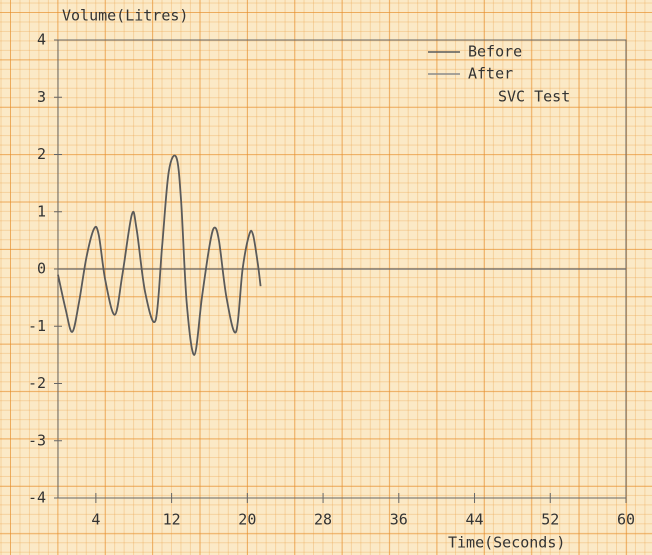 Image resolution: width=652 pixels, height=555 pixels. What do you see at coordinates (41, 97) in the screenshot?
I see `y-tick-label: 3` at bounding box center [41, 97].